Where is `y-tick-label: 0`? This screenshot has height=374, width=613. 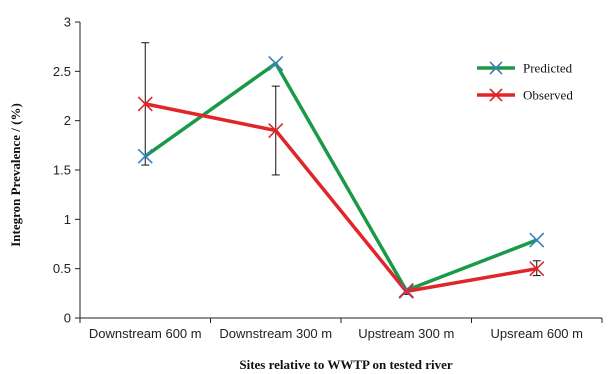
y-tick-label: 0 is located at coordinates (67, 318).